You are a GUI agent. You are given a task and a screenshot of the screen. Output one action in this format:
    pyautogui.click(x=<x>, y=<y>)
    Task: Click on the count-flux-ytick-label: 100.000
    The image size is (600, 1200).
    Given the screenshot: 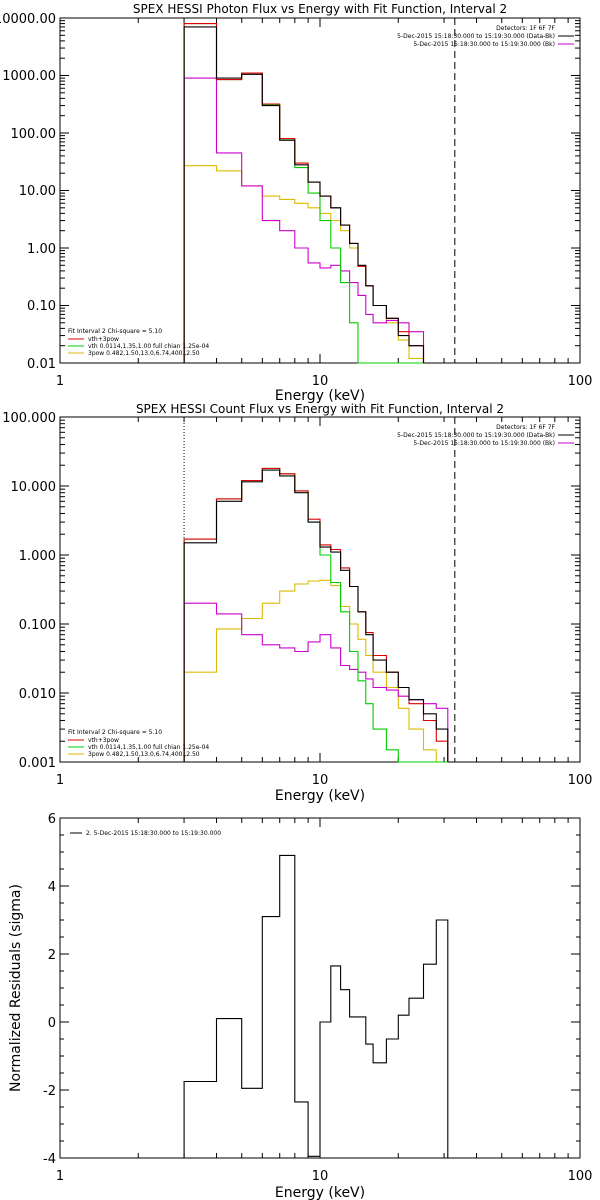 What is the action you would take?
    pyautogui.click(x=29, y=418)
    